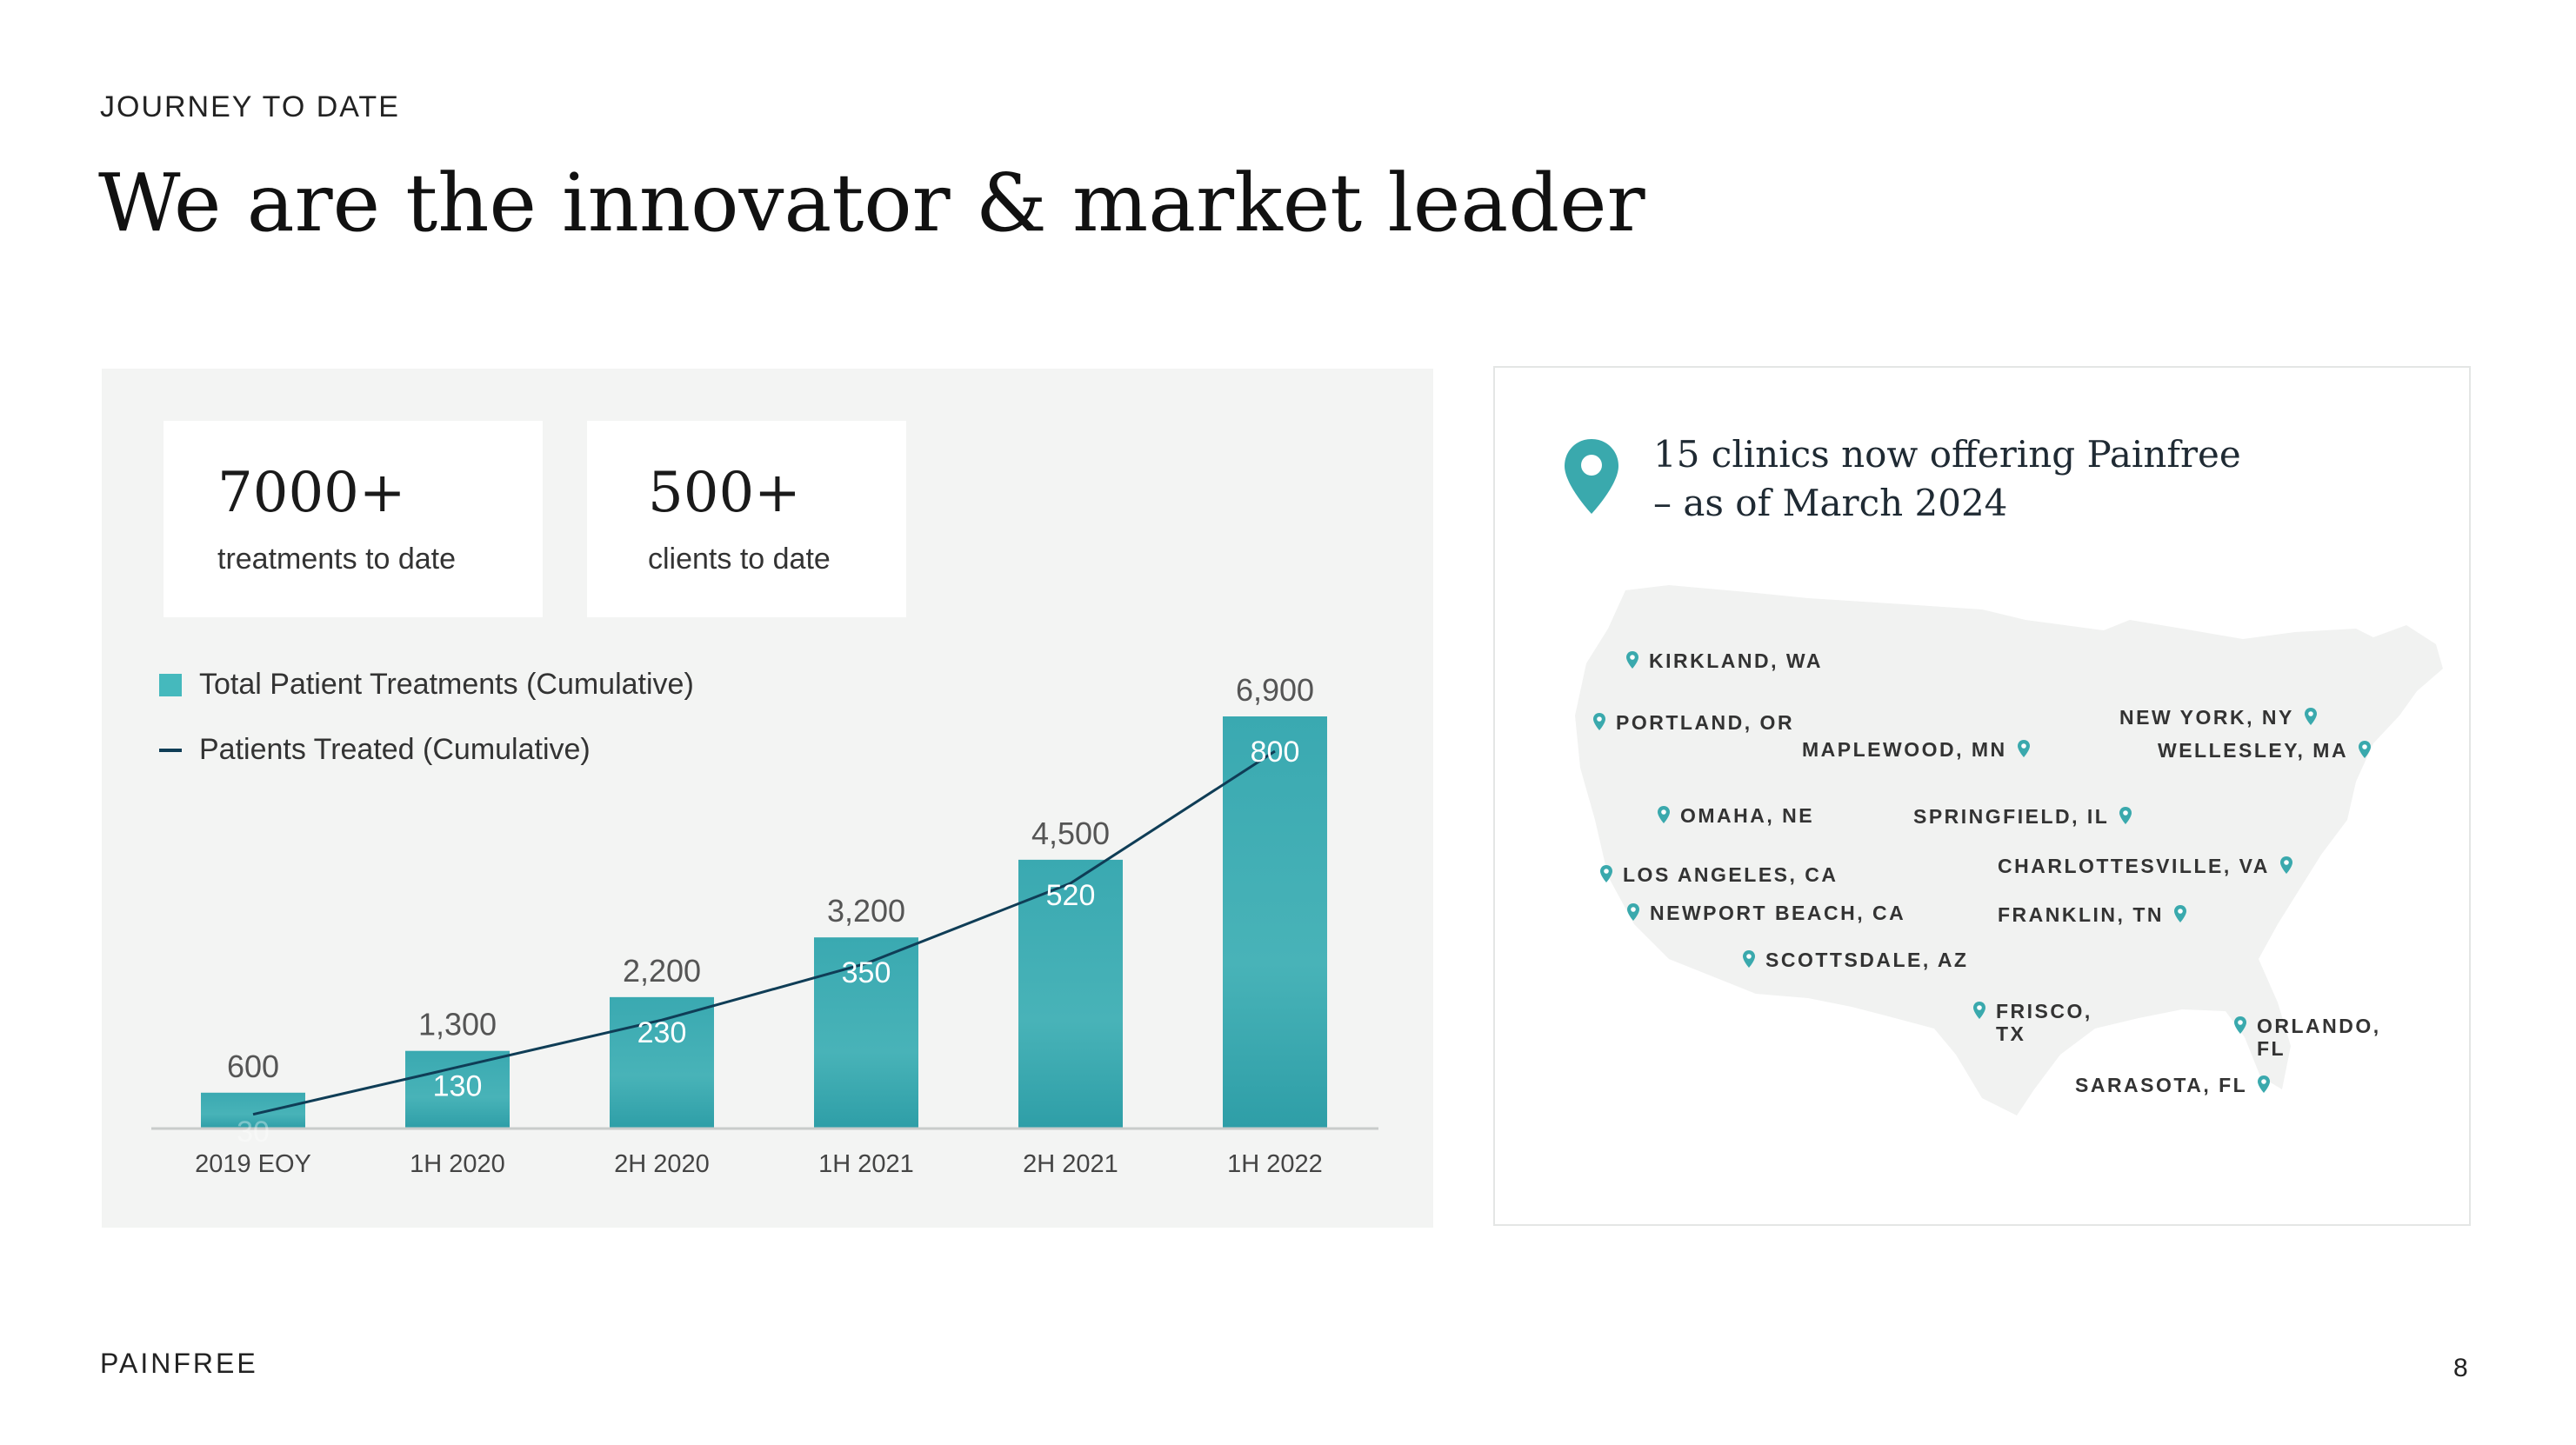 Image resolution: width=2576 pixels, height=1445 pixels. I want to click on line-value-label: 350, so click(866, 972).